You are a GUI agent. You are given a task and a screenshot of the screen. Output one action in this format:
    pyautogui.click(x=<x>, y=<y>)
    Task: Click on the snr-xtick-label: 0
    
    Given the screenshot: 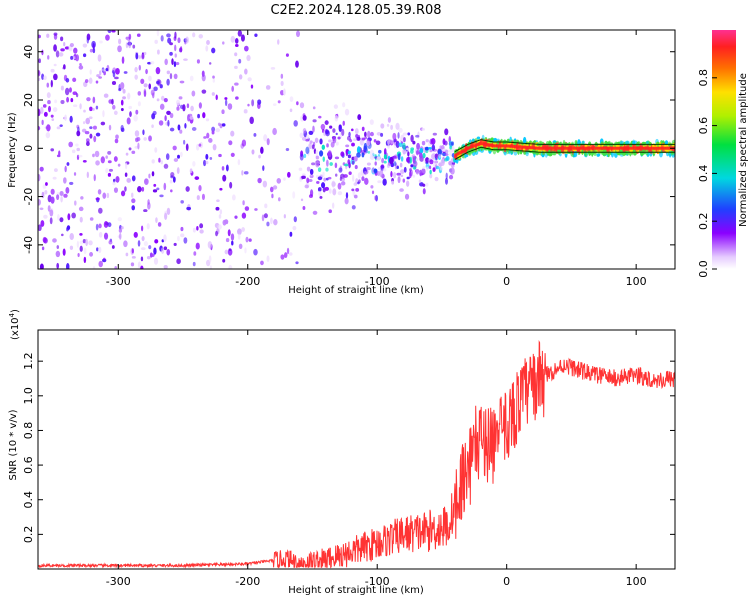 What is the action you would take?
    pyautogui.click(x=506, y=581)
    